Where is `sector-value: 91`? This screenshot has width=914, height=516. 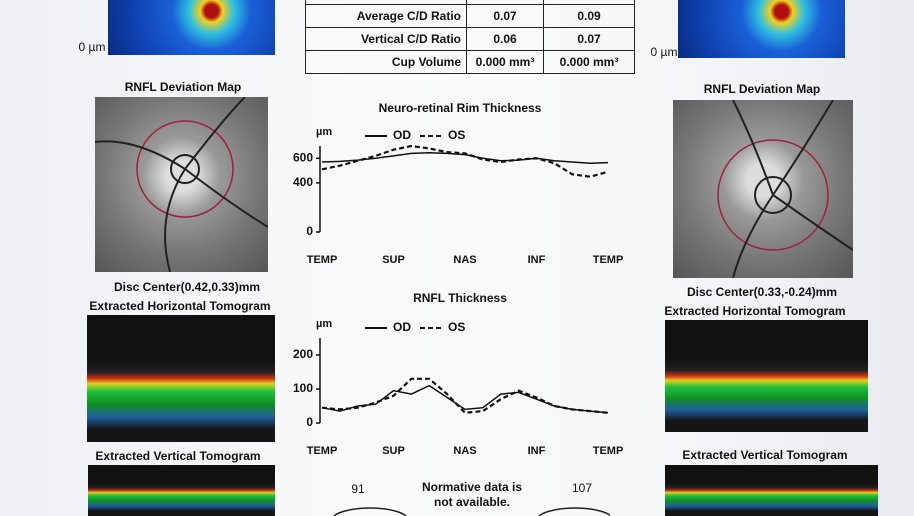
sector-value: 91 is located at coordinates (358, 489).